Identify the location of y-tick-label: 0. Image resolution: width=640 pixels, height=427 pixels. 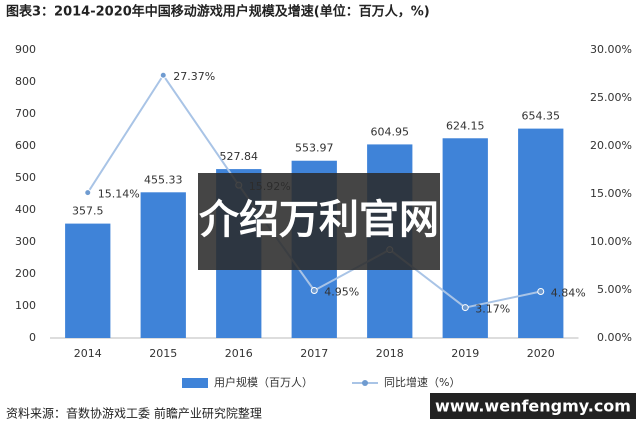
(32, 337).